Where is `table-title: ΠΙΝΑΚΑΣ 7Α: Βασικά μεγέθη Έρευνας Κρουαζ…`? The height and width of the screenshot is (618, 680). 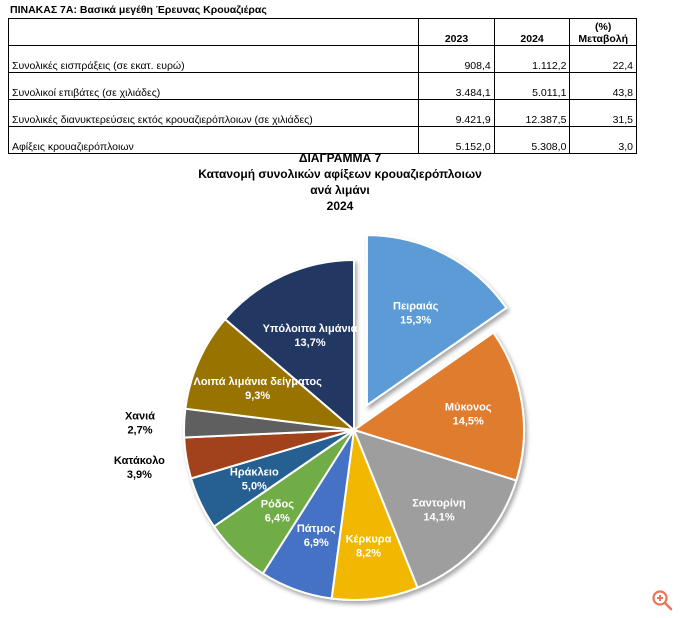
table-title: ΠΙΝΑΚΑΣ 7Α: Βασικά μεγέθη Έρευνας Κρουαζ… is located at coordinates (138, 10).